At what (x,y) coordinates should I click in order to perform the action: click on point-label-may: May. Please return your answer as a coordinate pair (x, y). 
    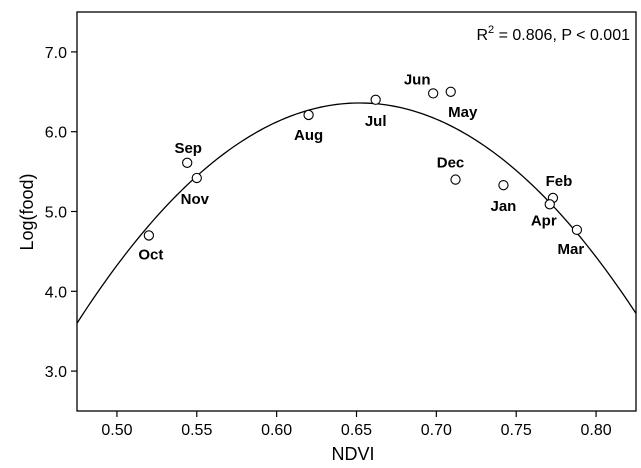
    Looking at the image, I should click on (463, 112).